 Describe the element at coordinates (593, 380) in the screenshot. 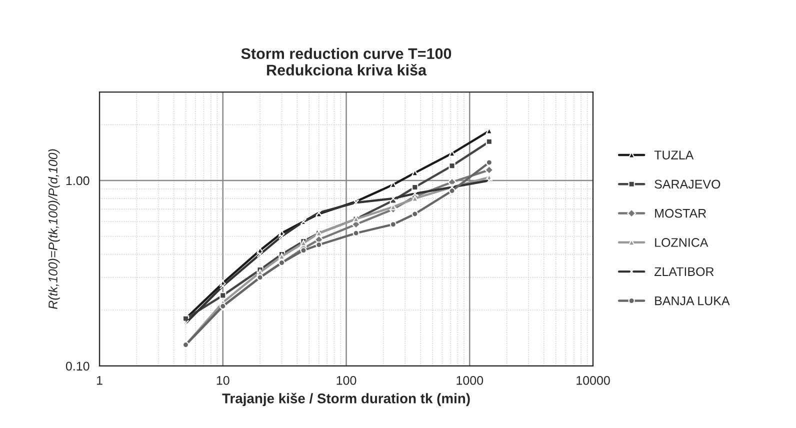

I see `x-tick-label: 10000` at that location.